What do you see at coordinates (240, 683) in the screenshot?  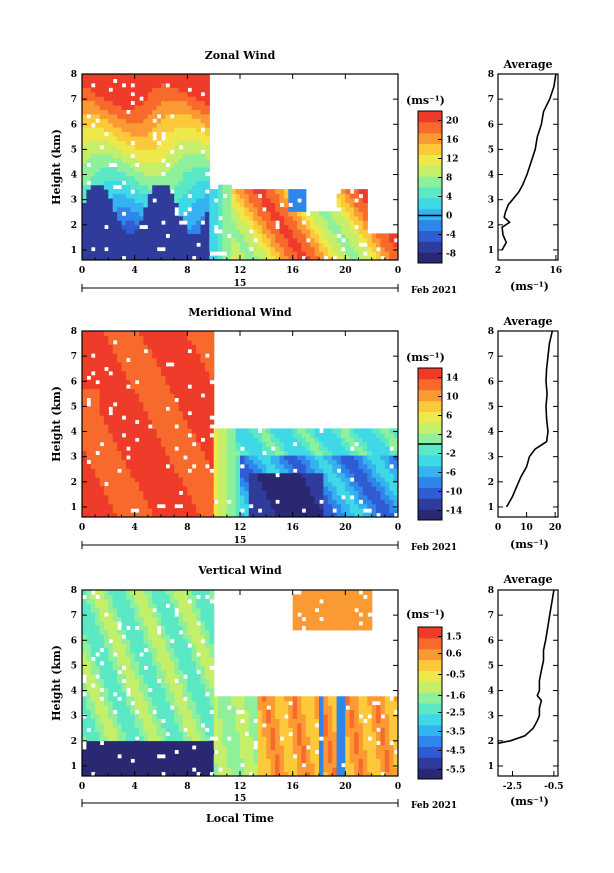 I see `vertical-heatmap` at bounding box center [240, 683].